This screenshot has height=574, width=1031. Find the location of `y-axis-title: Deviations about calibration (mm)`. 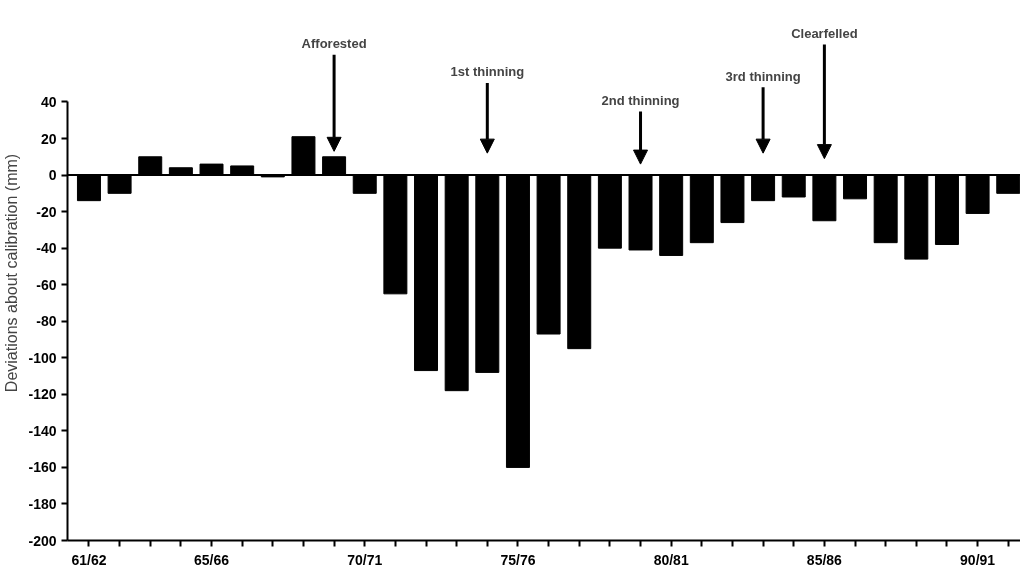

y-axis-title: Deviations about calibration (mm) is located at coordinates (12, 273).